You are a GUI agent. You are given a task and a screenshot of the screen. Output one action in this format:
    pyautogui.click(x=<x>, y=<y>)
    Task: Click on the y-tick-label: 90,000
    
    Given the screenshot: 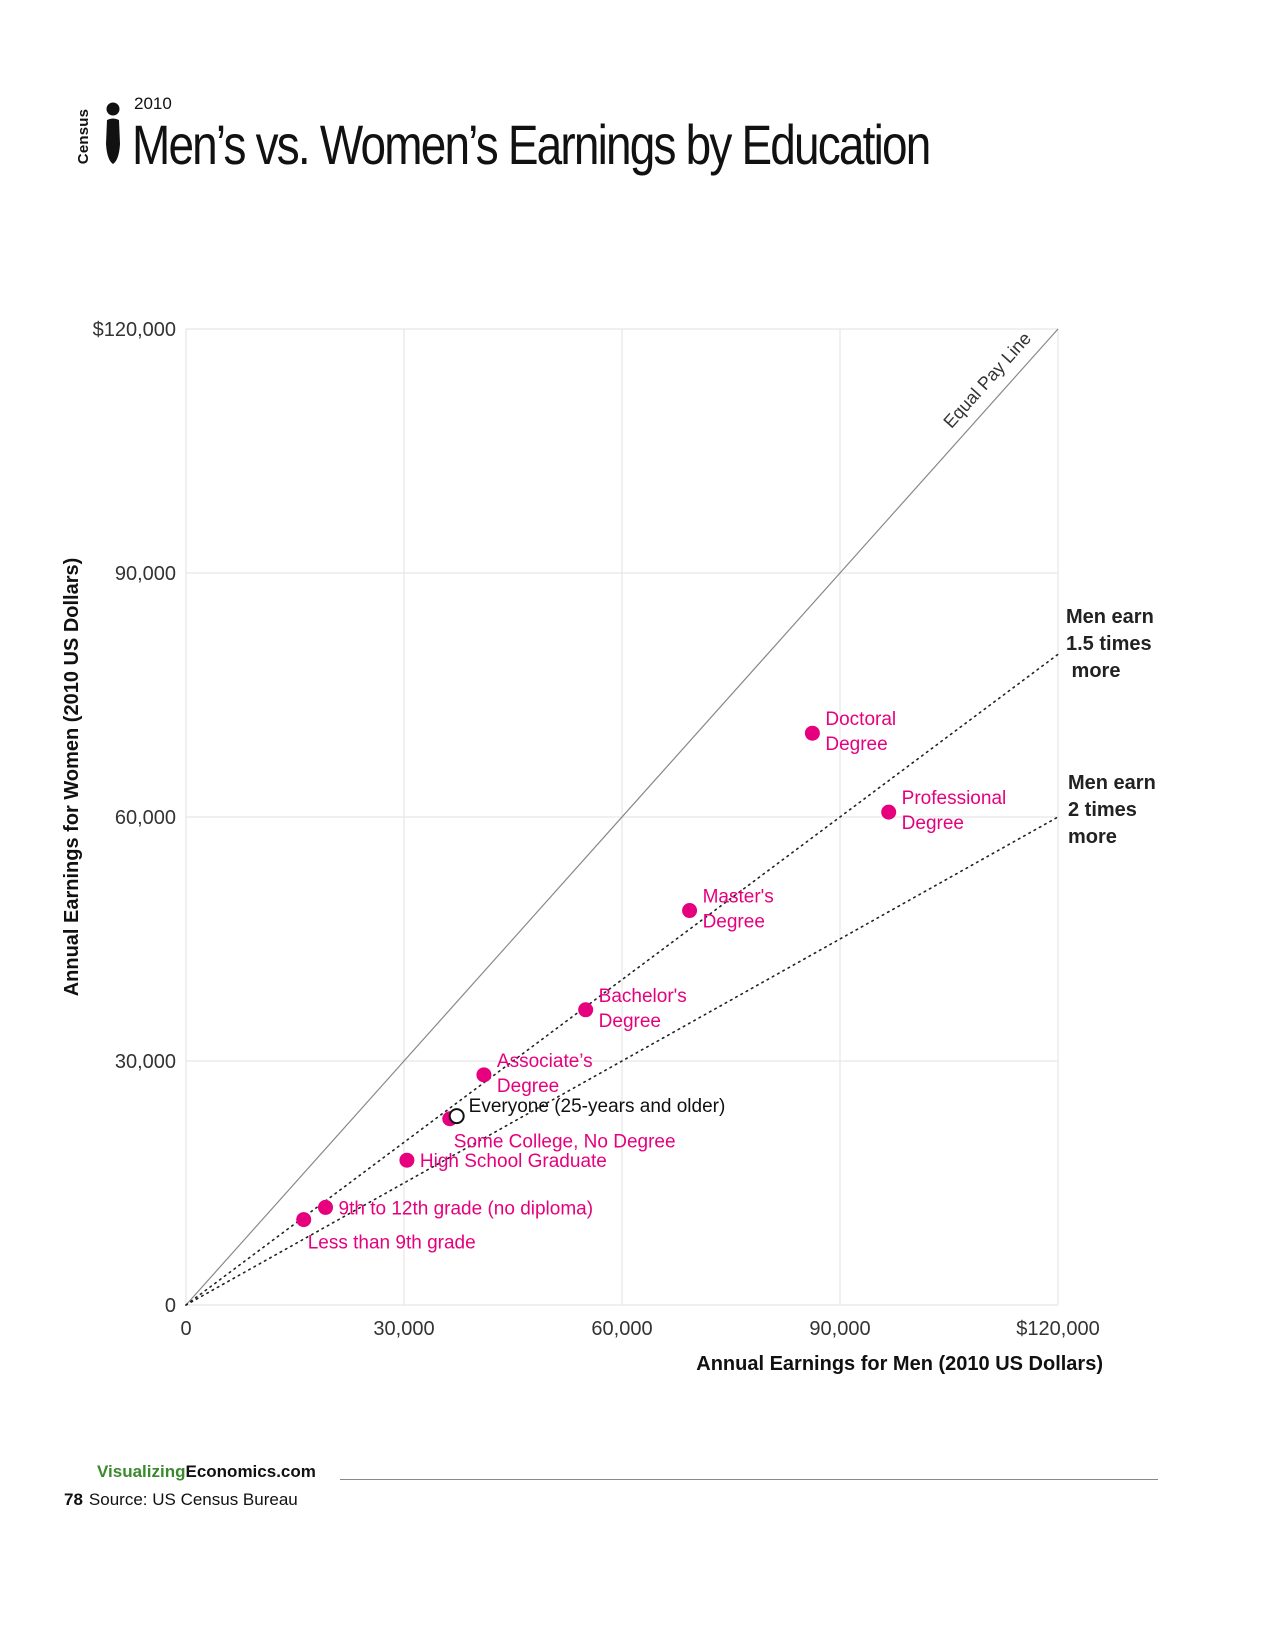 What is the action you would take?
    pyautogui.click(x=145, y=574)
    